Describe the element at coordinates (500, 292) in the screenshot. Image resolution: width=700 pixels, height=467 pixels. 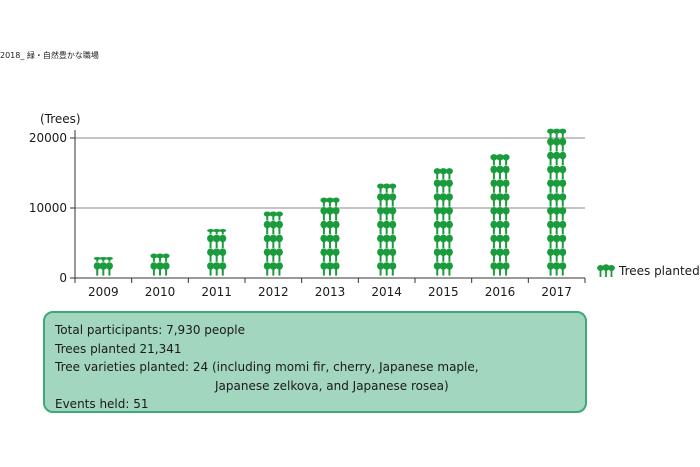
I see `x-tick-label: 2016` at that location.